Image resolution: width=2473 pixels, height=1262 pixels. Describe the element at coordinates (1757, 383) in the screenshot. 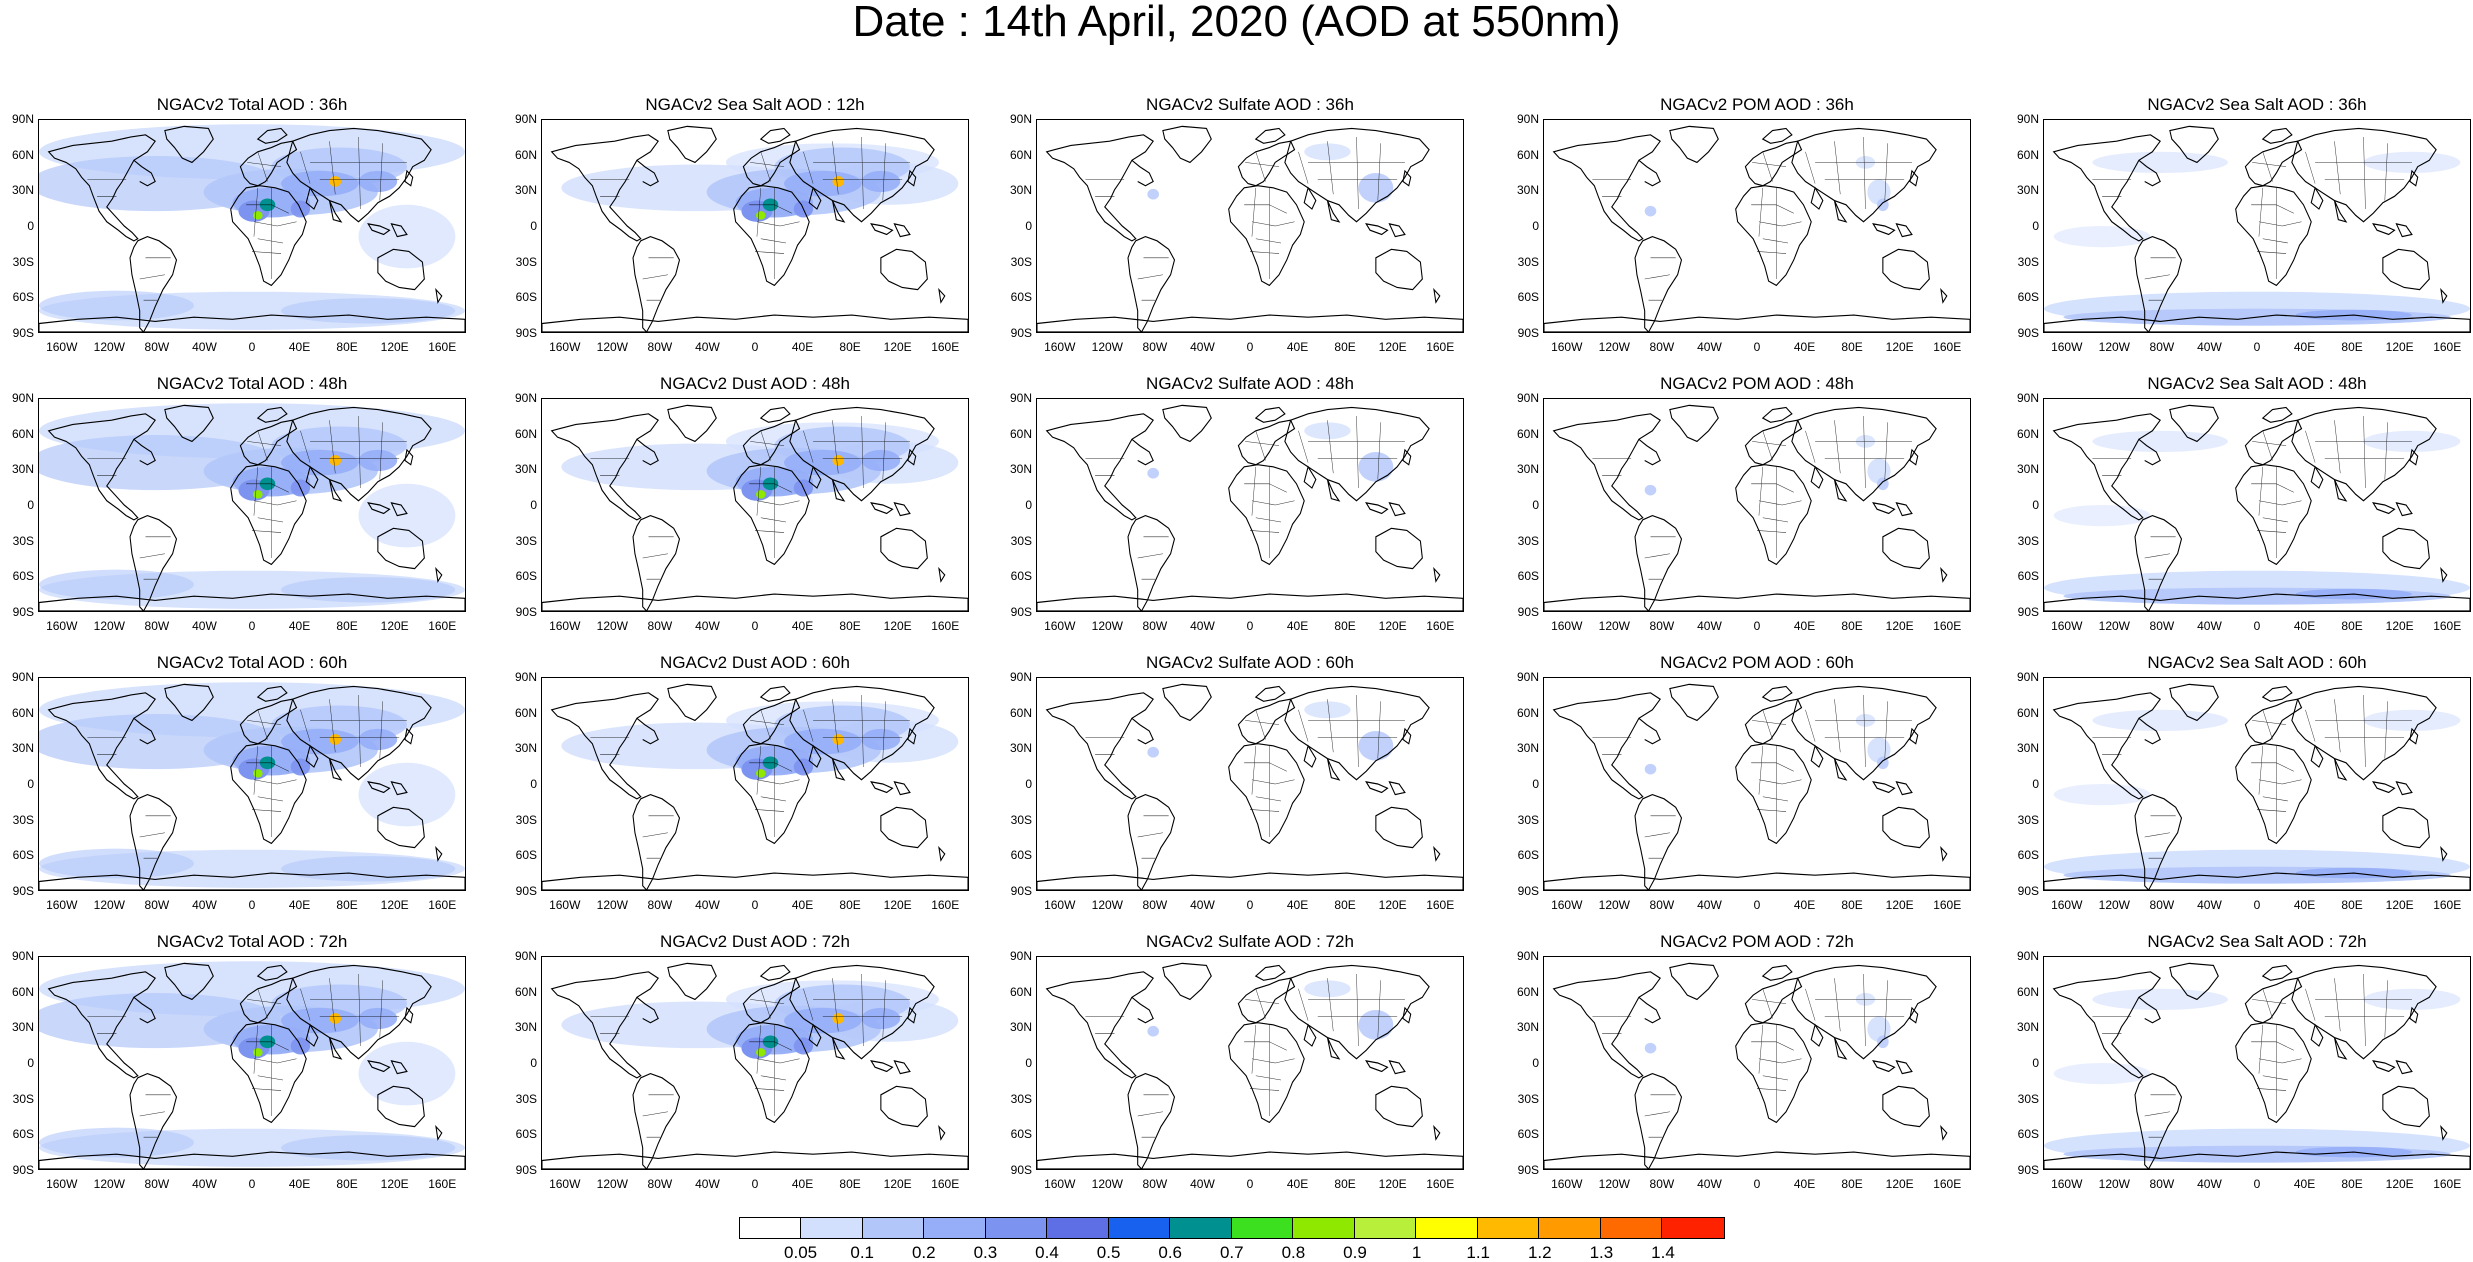

I see `panel-title: NGACv2 POM AOD : 48h` at that location.